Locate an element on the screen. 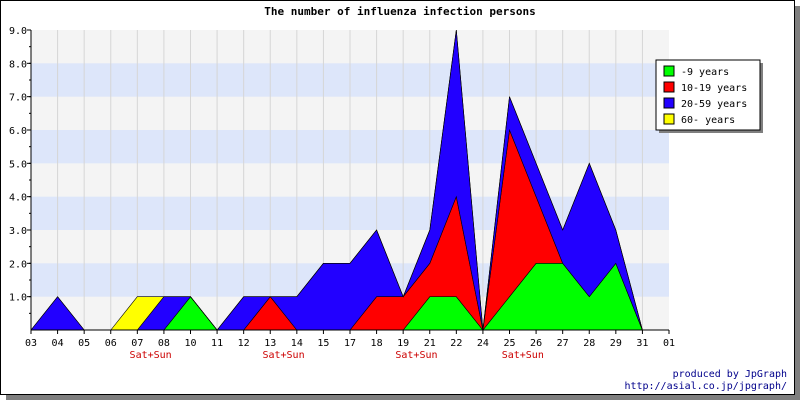 The width and height of the screenshot is (800, 400). y-tick-label: 2.0 is located at coordinates (18, 264).